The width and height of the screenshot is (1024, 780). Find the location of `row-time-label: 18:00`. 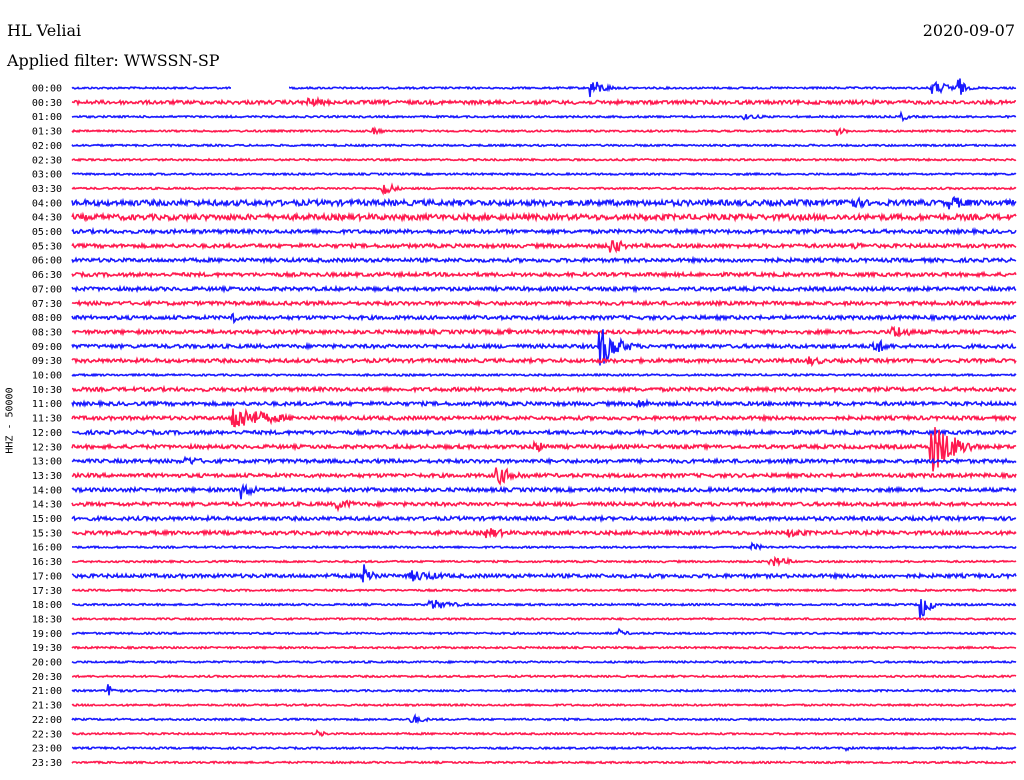

row-time-label: 18:00 is located at coordinates (47, 605).